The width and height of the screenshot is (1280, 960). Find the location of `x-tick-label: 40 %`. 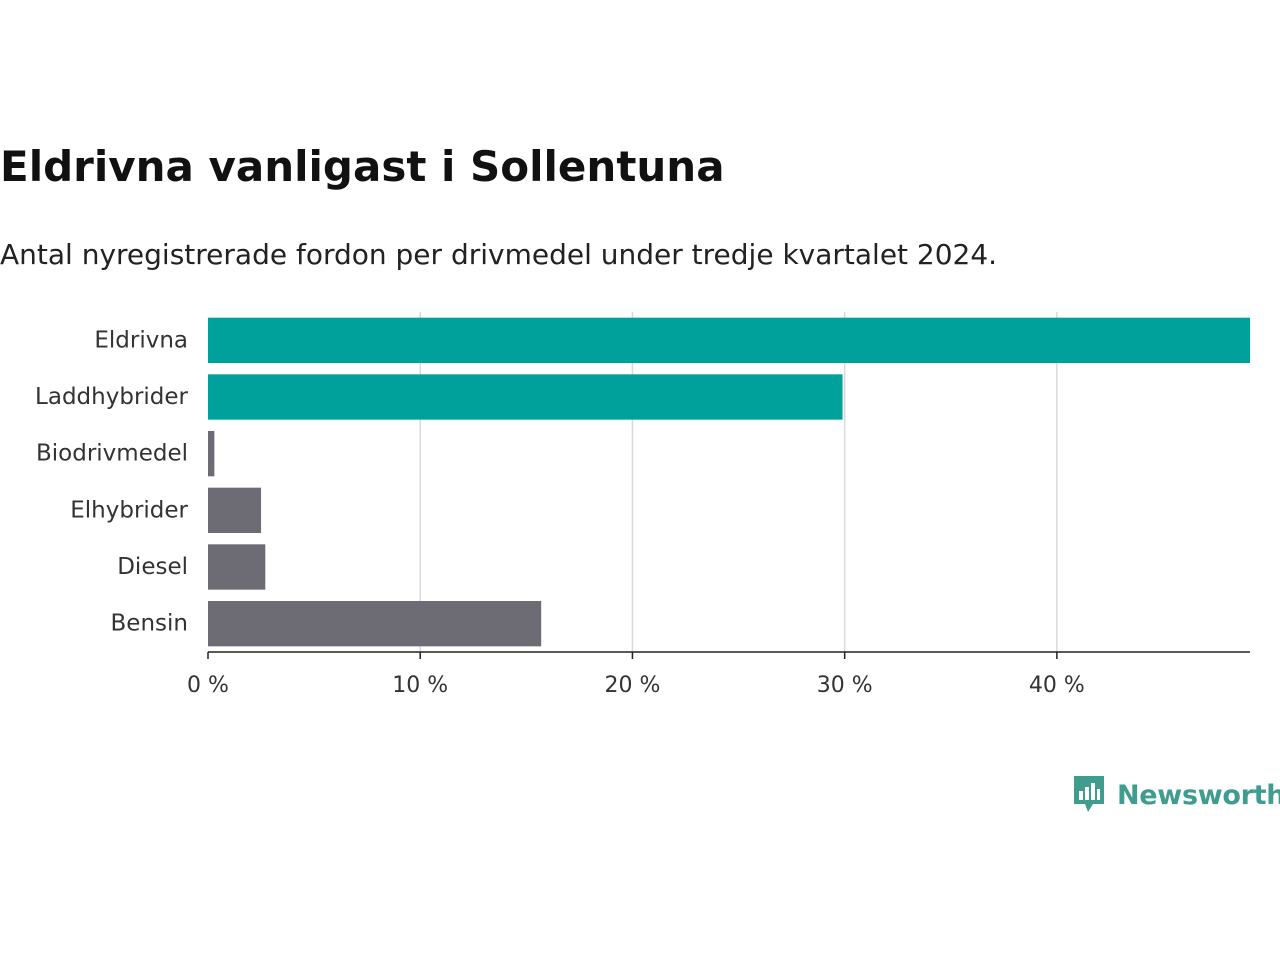

x-tick-label: 40 % is located at coordinates (1057, 685).